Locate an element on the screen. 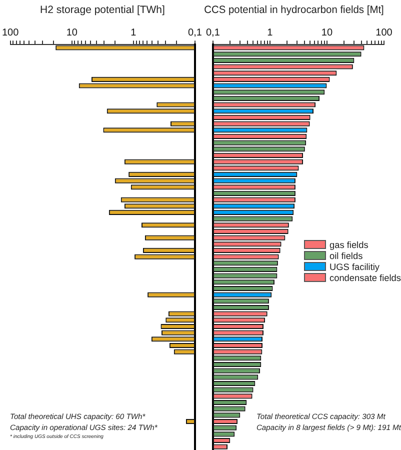 This screenshot has width=401, height=450. chart-title: CCS potential in hydrocarbon fields [Mt] is located at coordinates (294, 10).